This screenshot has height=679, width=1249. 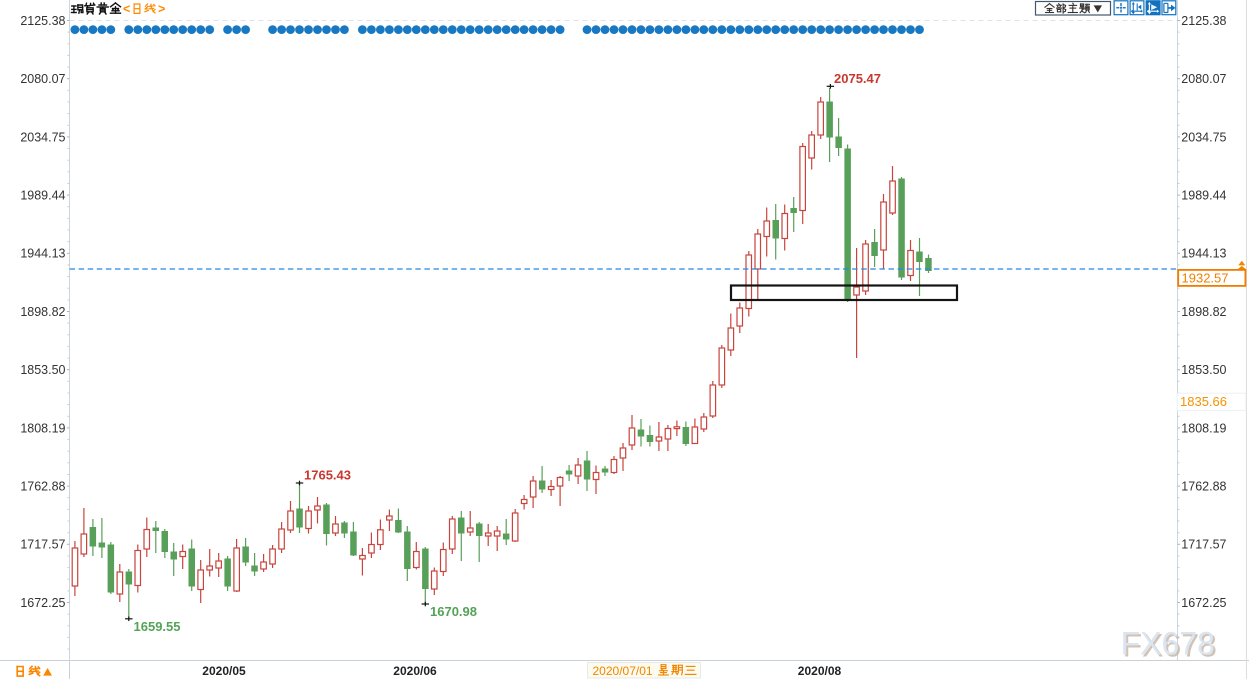 I want to click on svg-text: 2075.47, so click(x=857, y=78).